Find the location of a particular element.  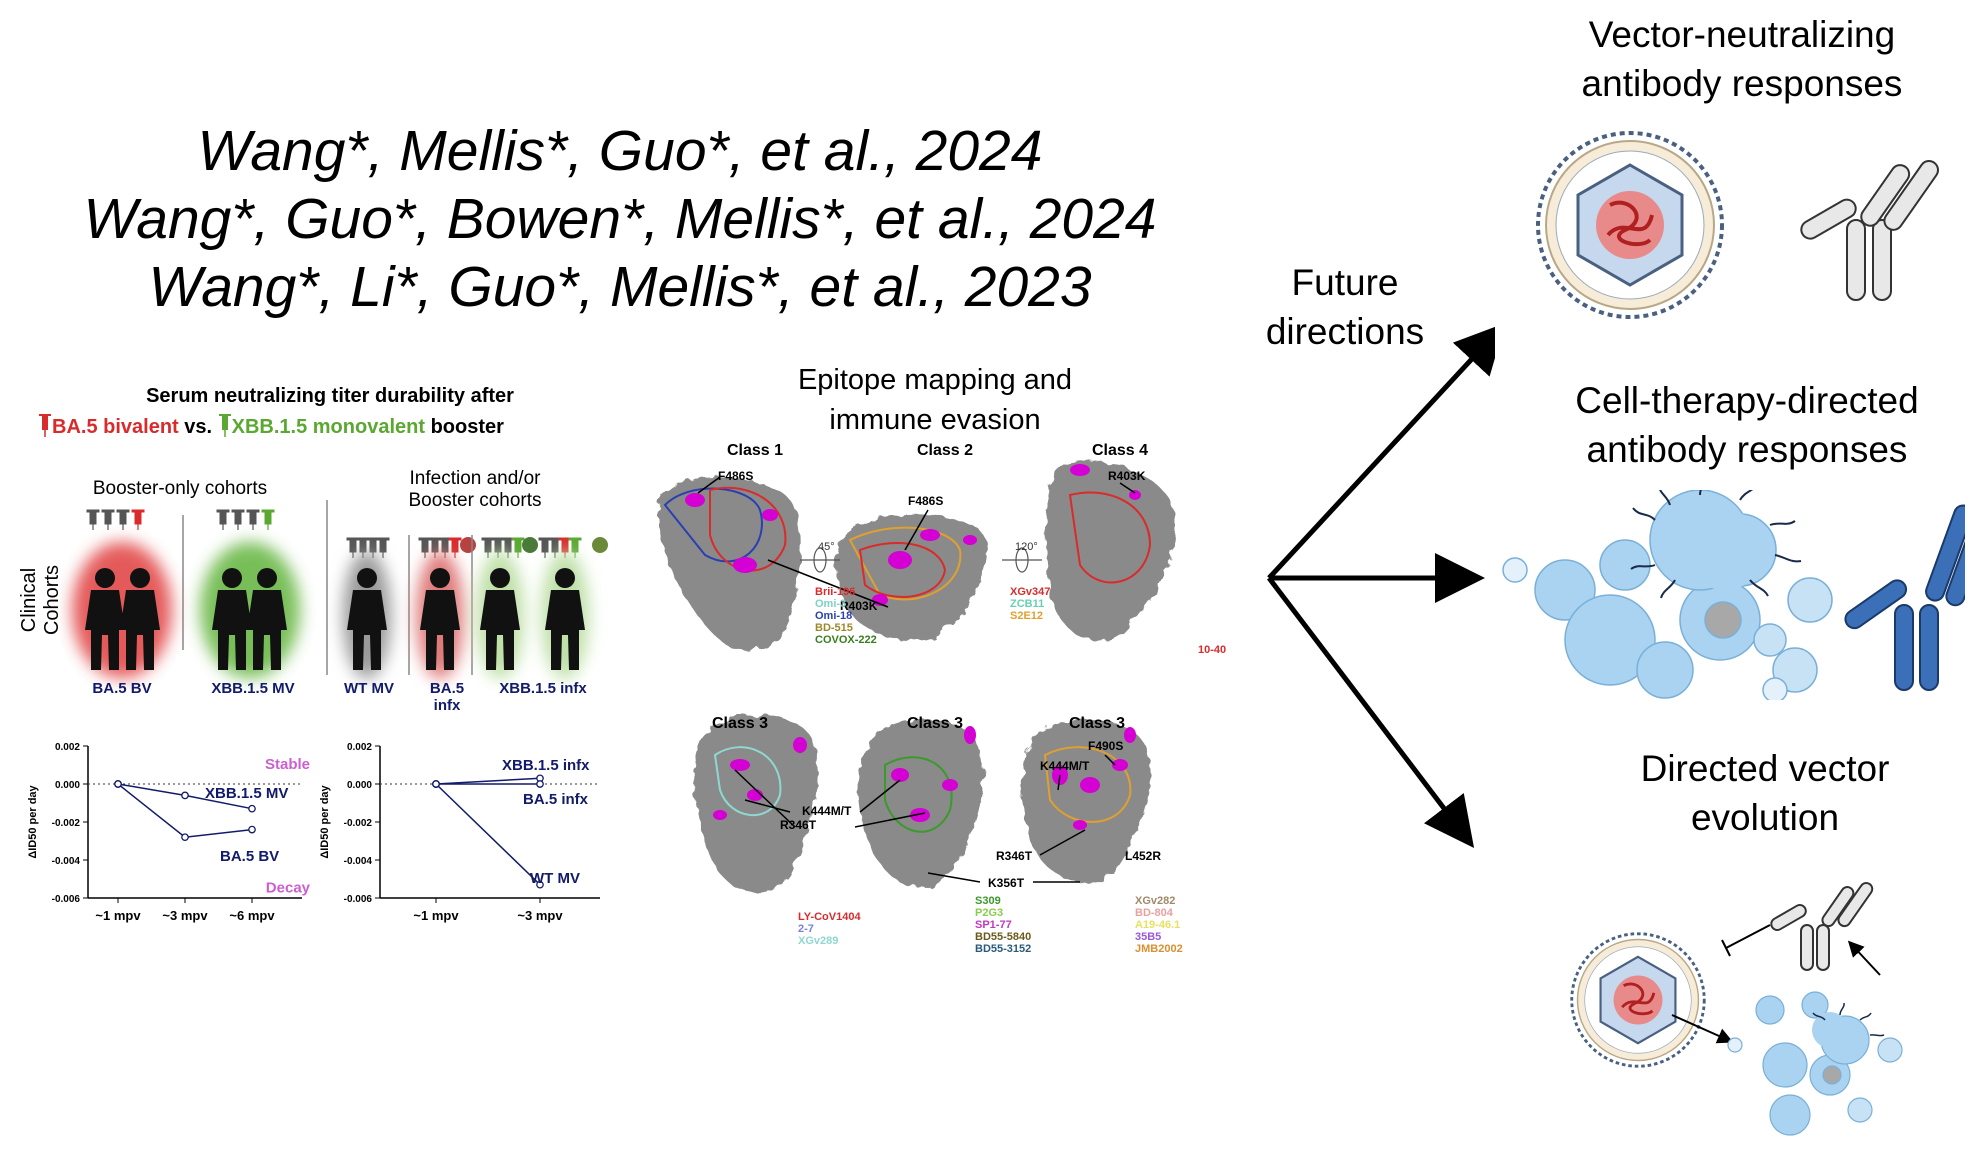

infection-cohorts-label: Infection and/or Booster cohorts is located at coordinates (475, 490).